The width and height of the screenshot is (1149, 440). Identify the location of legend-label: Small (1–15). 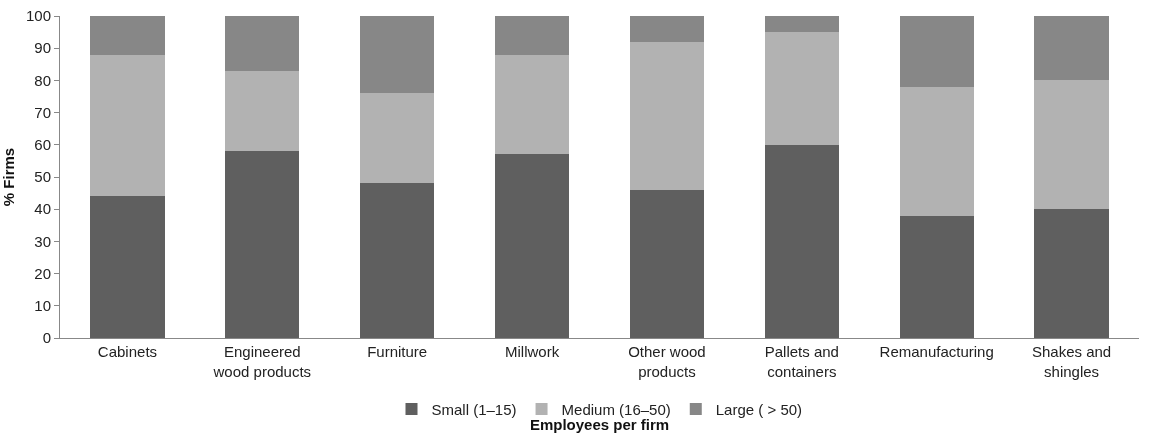
(474, 409).